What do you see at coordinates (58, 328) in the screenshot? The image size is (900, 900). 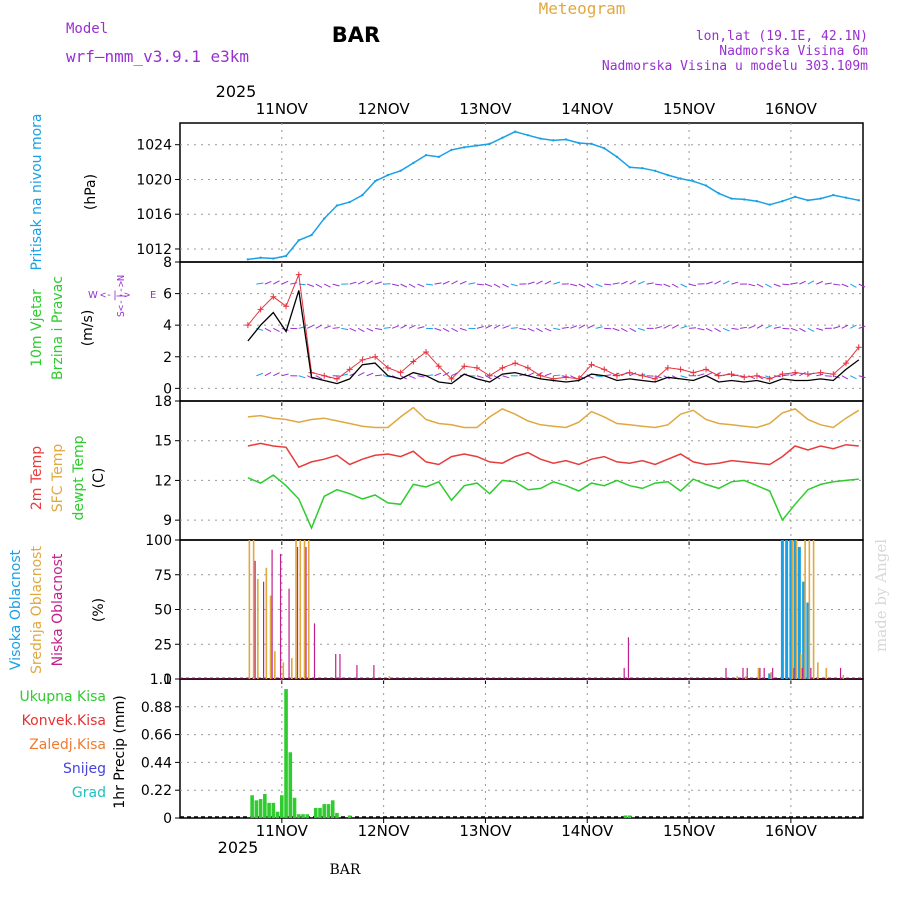 I see `wind-axis-subtitle: Brzina i Pravac` at bounding box center [58, 328].